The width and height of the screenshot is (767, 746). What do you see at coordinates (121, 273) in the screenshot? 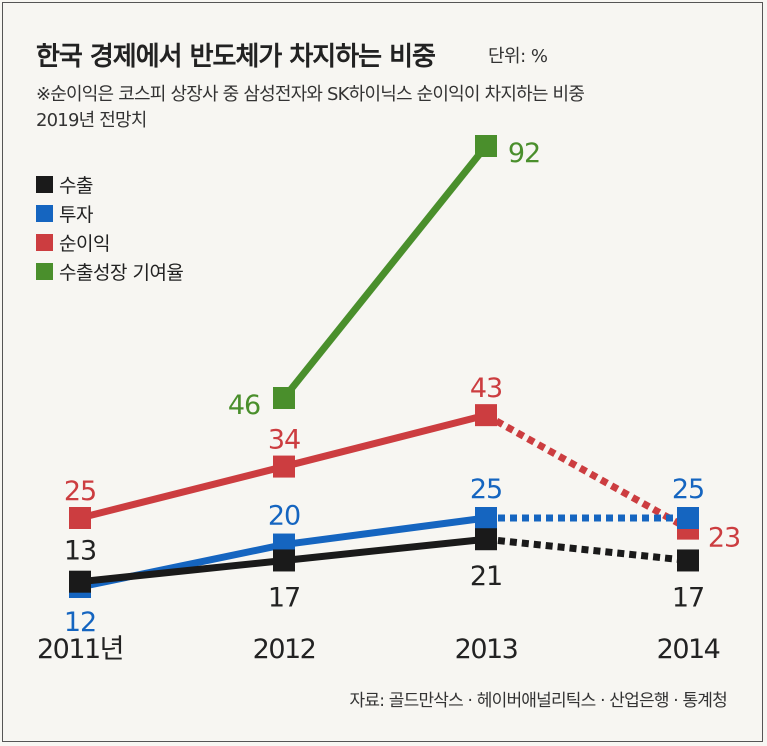
I see `legend-label: 수출성장 기여율` at bounding box center [121, 273].